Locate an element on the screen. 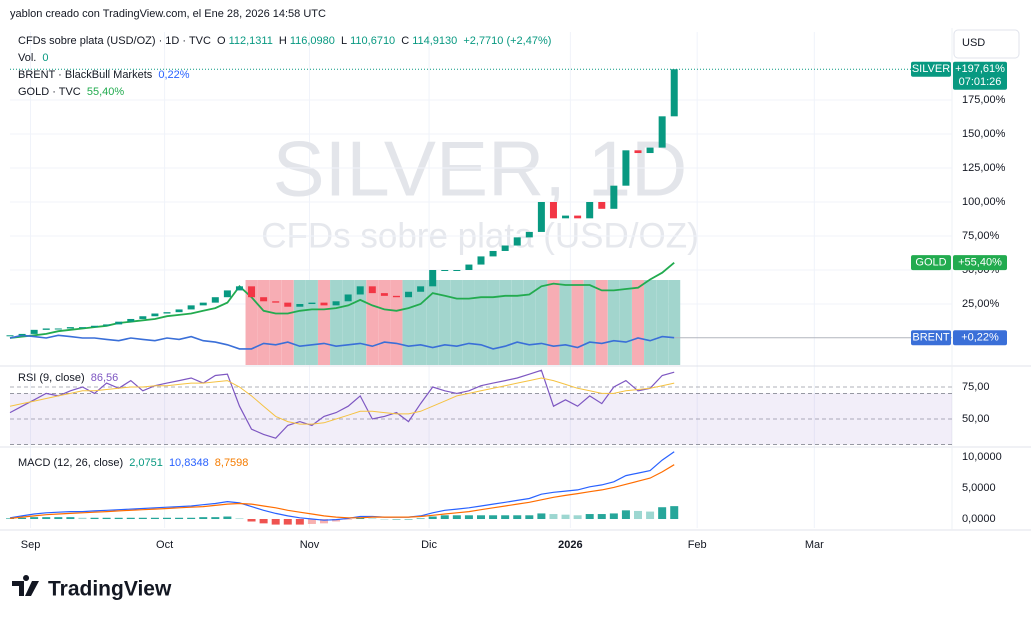  y-tick-label: 125,00% is located at coordinates (984, 168).